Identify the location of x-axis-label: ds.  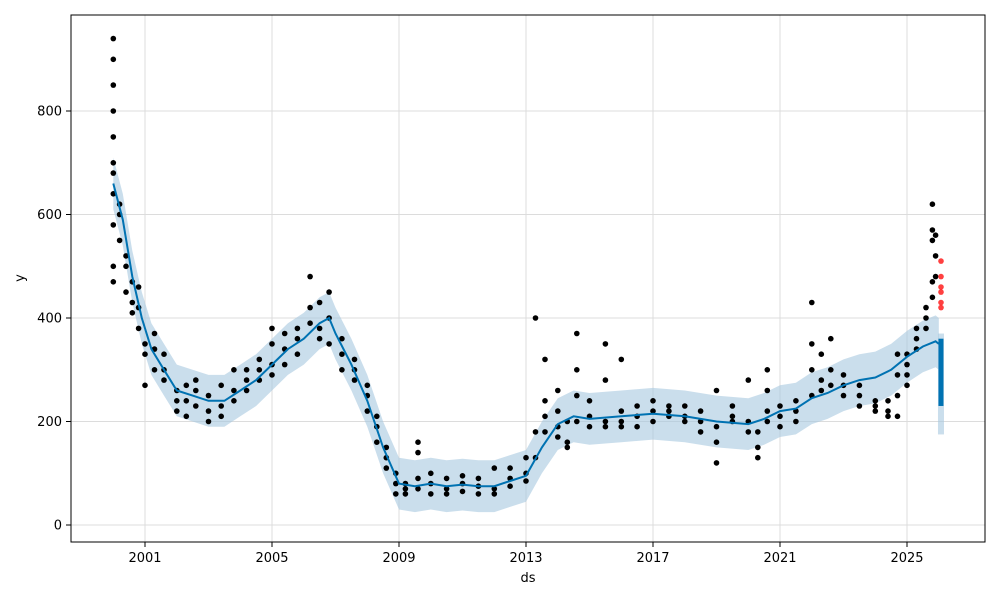
(527, 578).